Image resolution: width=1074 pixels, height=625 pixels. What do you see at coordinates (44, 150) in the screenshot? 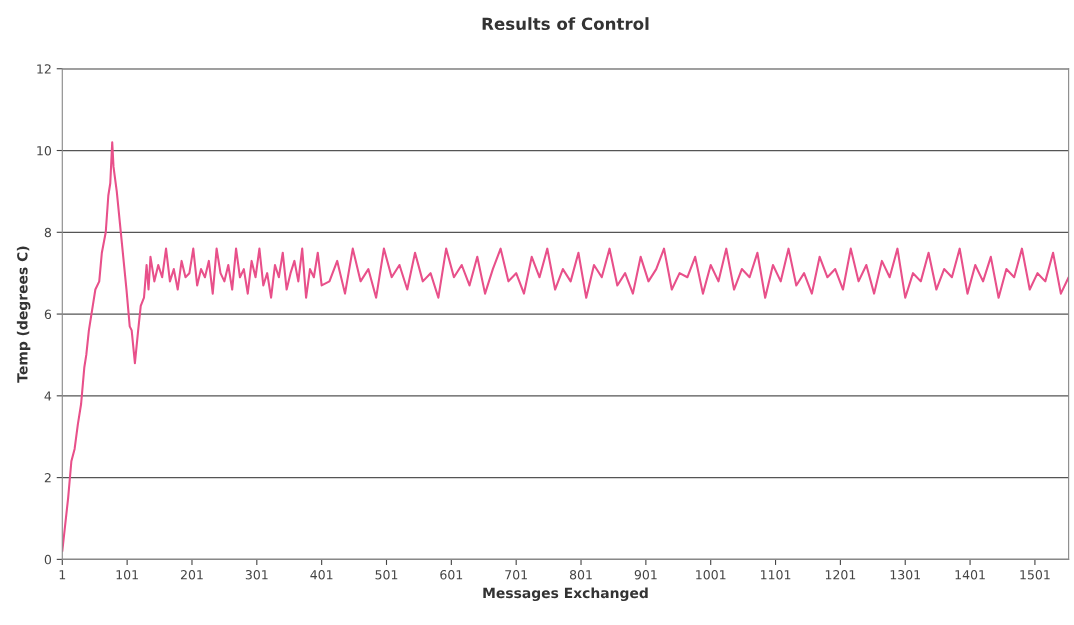
I see `y-tick-label: 10` at bounding box center [44, 150].